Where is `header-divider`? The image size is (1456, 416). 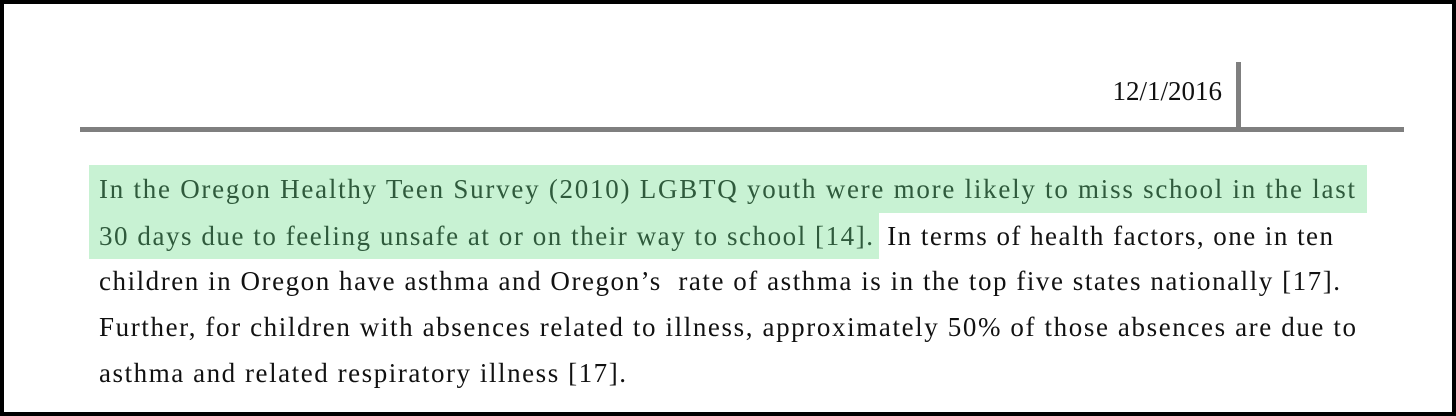 header-divider is located at coordinates (1238, 96).